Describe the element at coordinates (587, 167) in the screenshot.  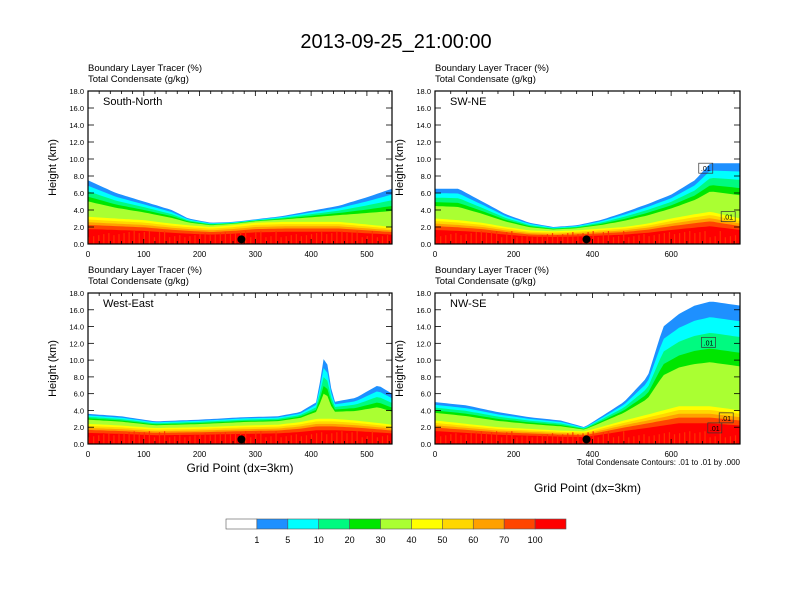
I see `plot-frame` at that location.